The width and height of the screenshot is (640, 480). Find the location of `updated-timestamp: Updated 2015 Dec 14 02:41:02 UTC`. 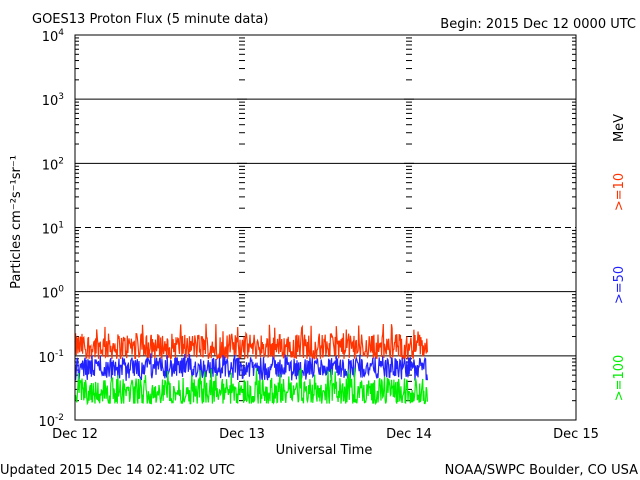

updated-timestamp: Updated 2015 Dec 14 02:41:02 UTC is located at coordinates (117, 470).